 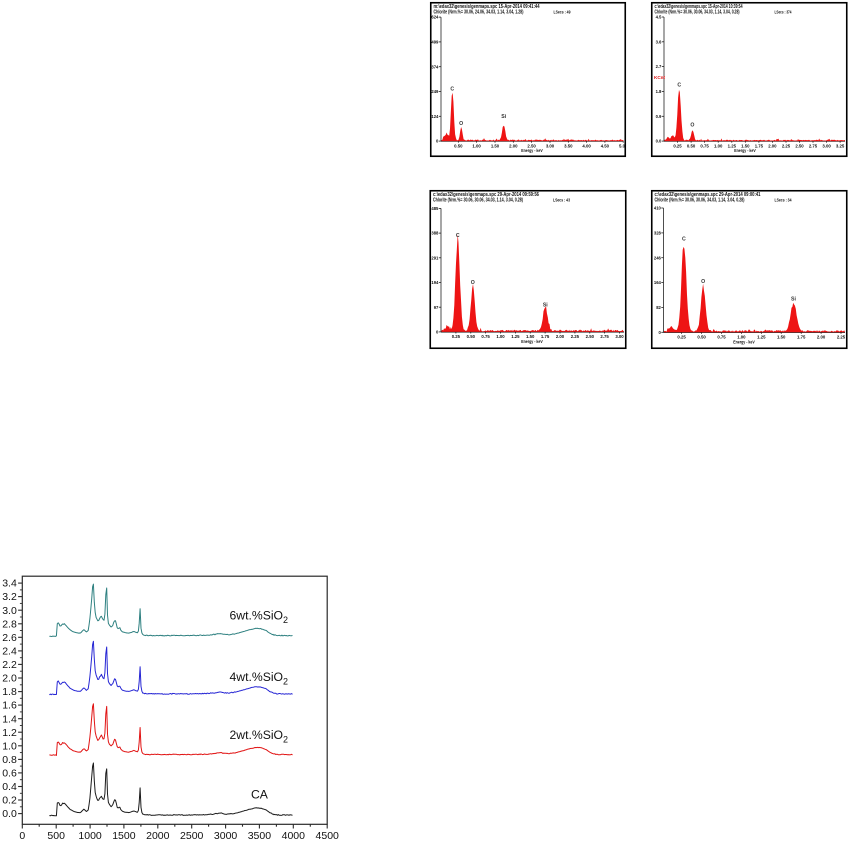 I want to click on svg-text: 249, so click(x=435, y=91).